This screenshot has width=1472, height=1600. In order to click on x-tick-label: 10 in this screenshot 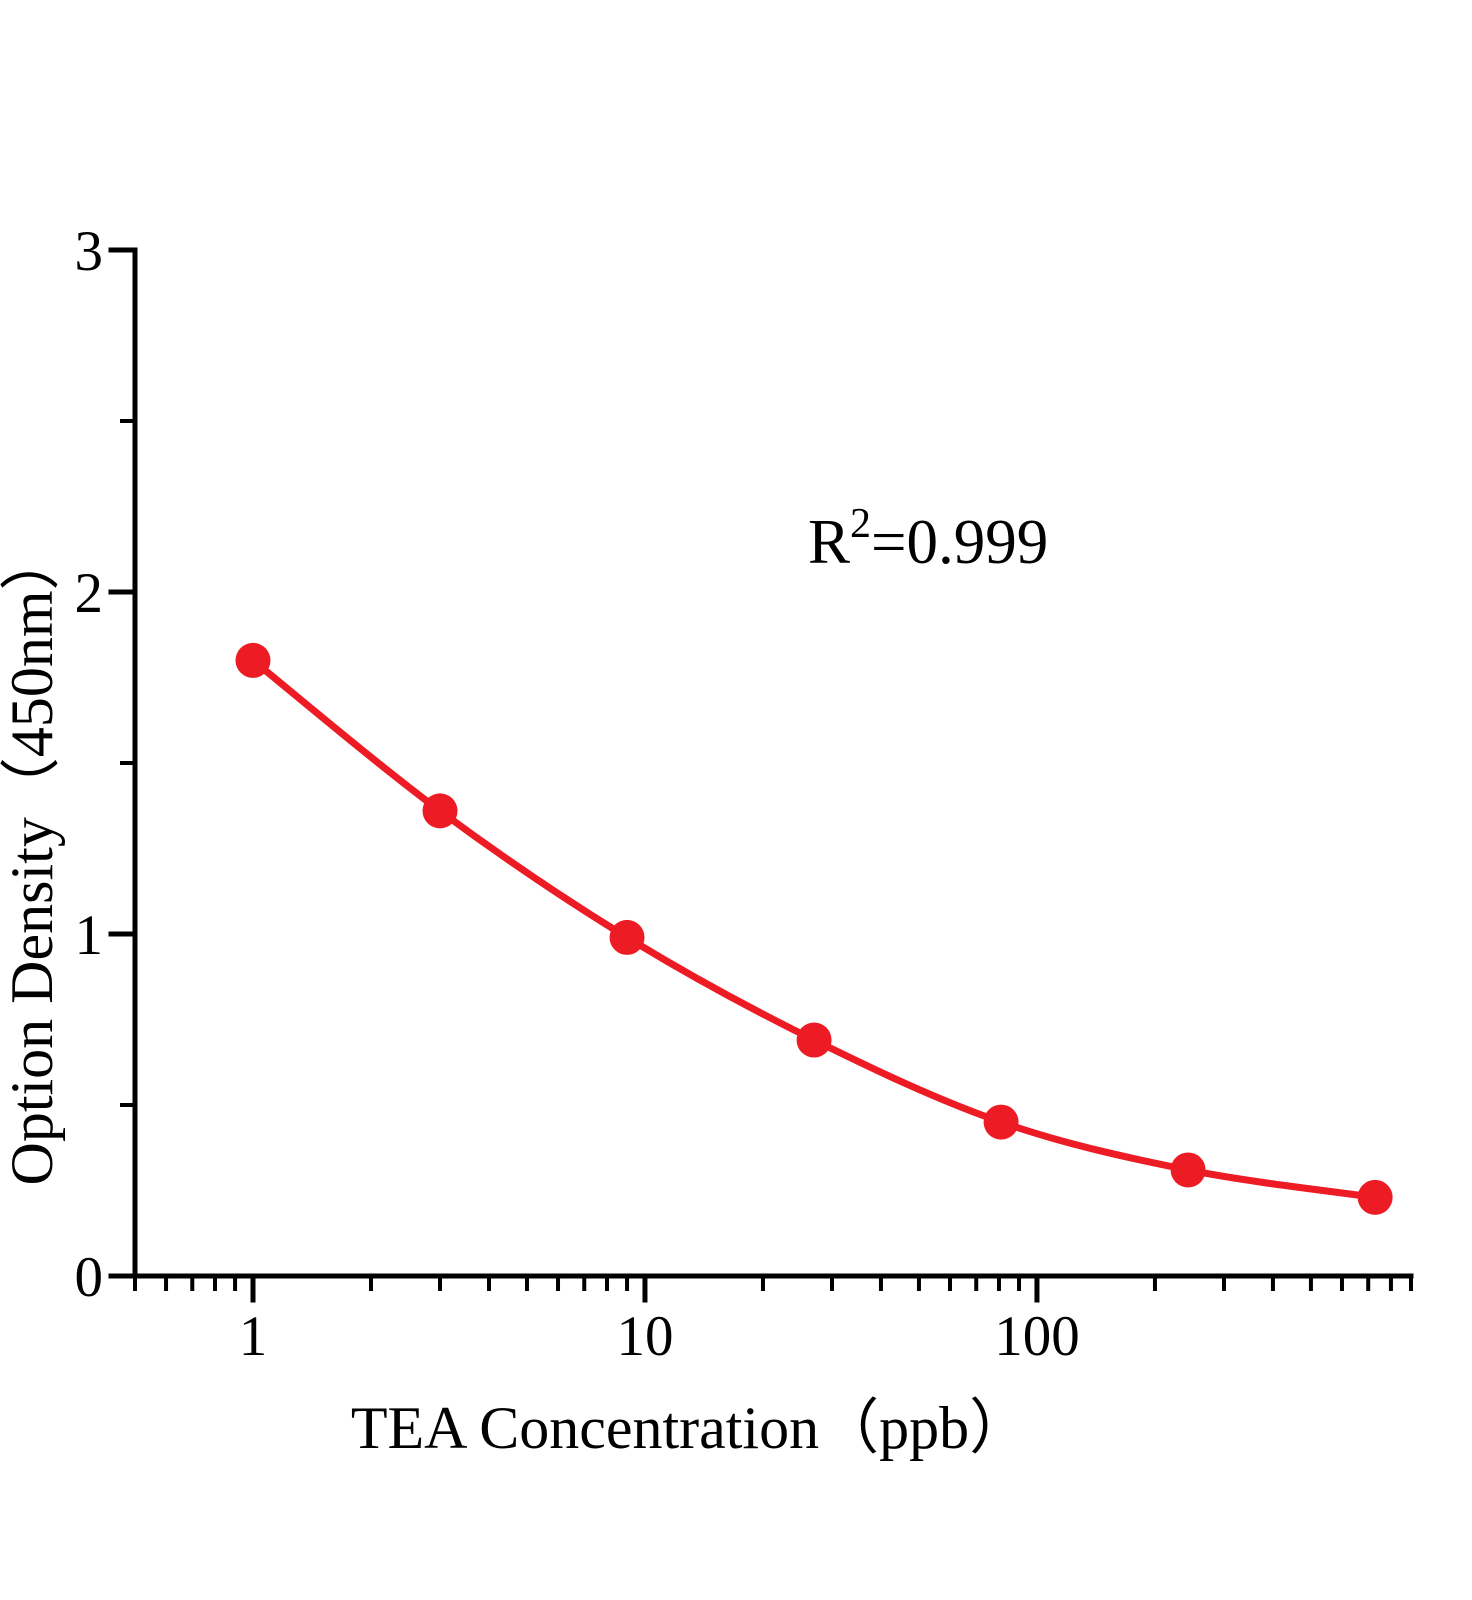, I will do `click(644, 1336)`.